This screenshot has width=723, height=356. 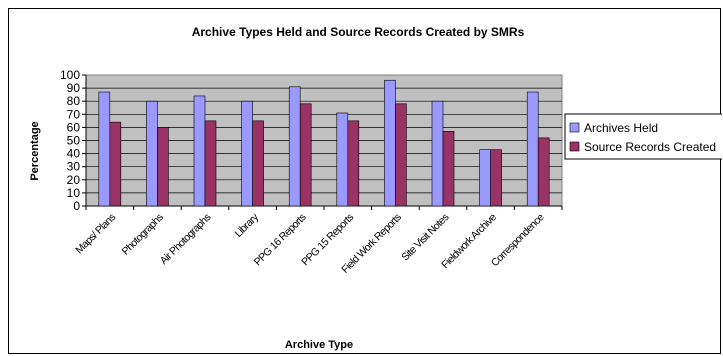 What do you see at coordinates (650, 147) in the screenshot?
I see `legend-label: Source Records Created` at bounding box center [650, 147].